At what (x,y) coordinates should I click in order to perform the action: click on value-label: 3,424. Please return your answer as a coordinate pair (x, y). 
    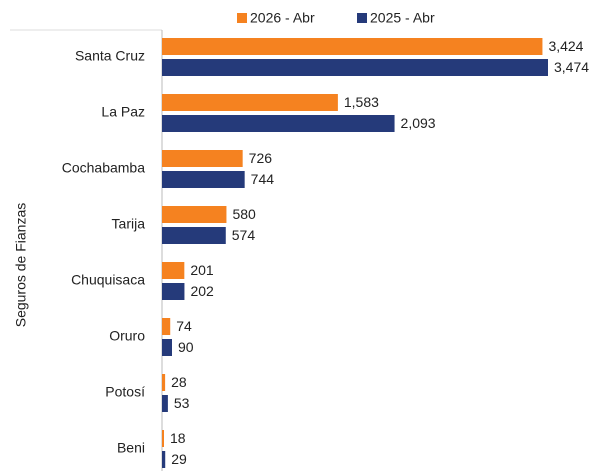
    Looking at the image, I should click on (565, 46).